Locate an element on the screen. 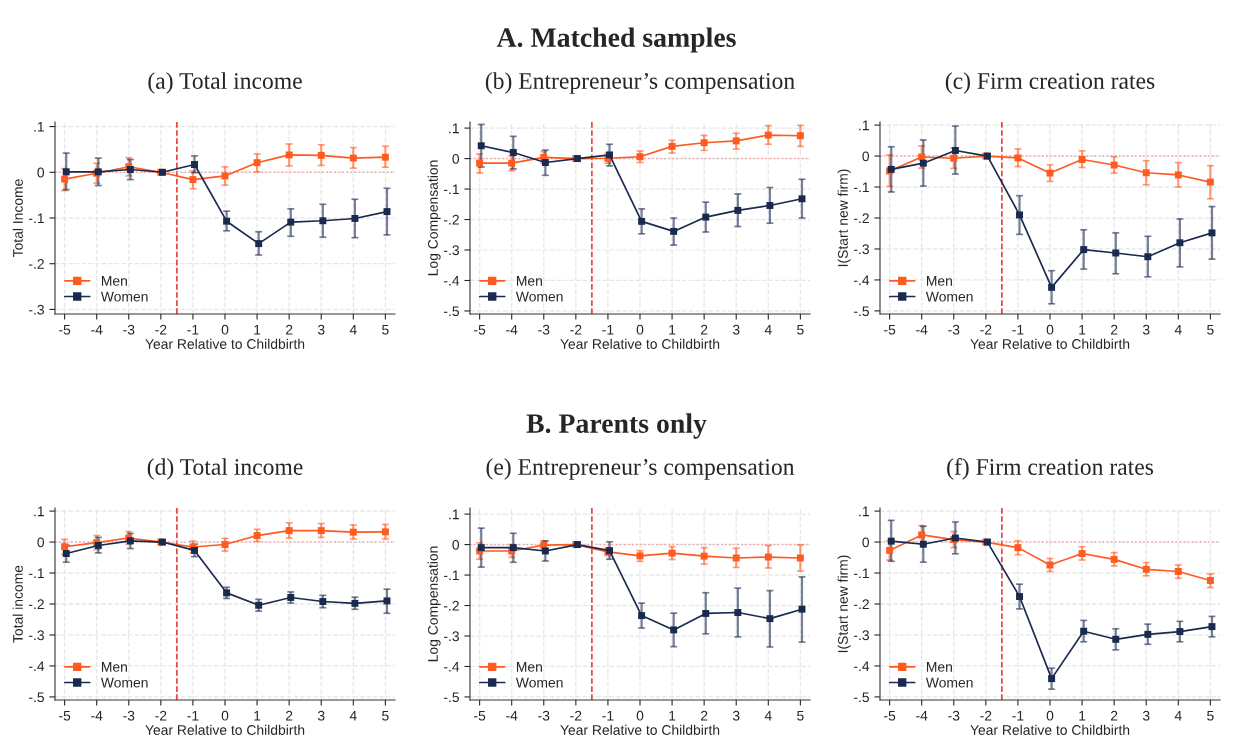 This screenshot has height=746, width=1233. x-tick-label: 4 is located at coordinates (353, 329).